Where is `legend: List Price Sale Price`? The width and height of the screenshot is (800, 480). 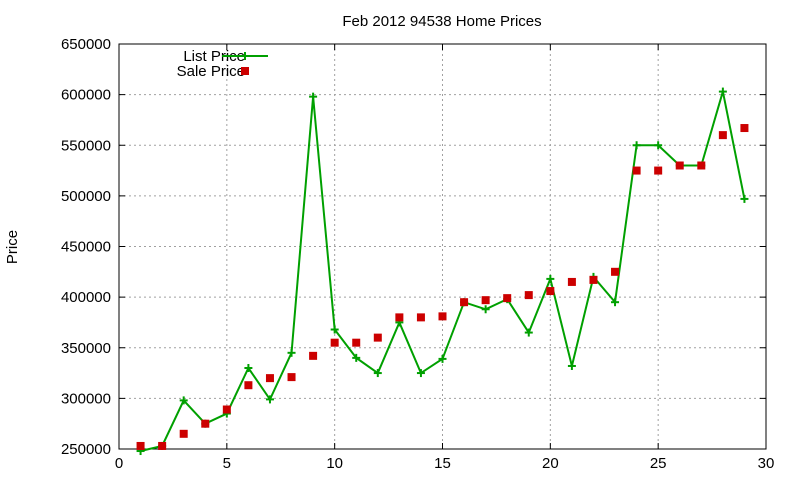
legend: List Price Sale Price is located at coordinates (222, 64).